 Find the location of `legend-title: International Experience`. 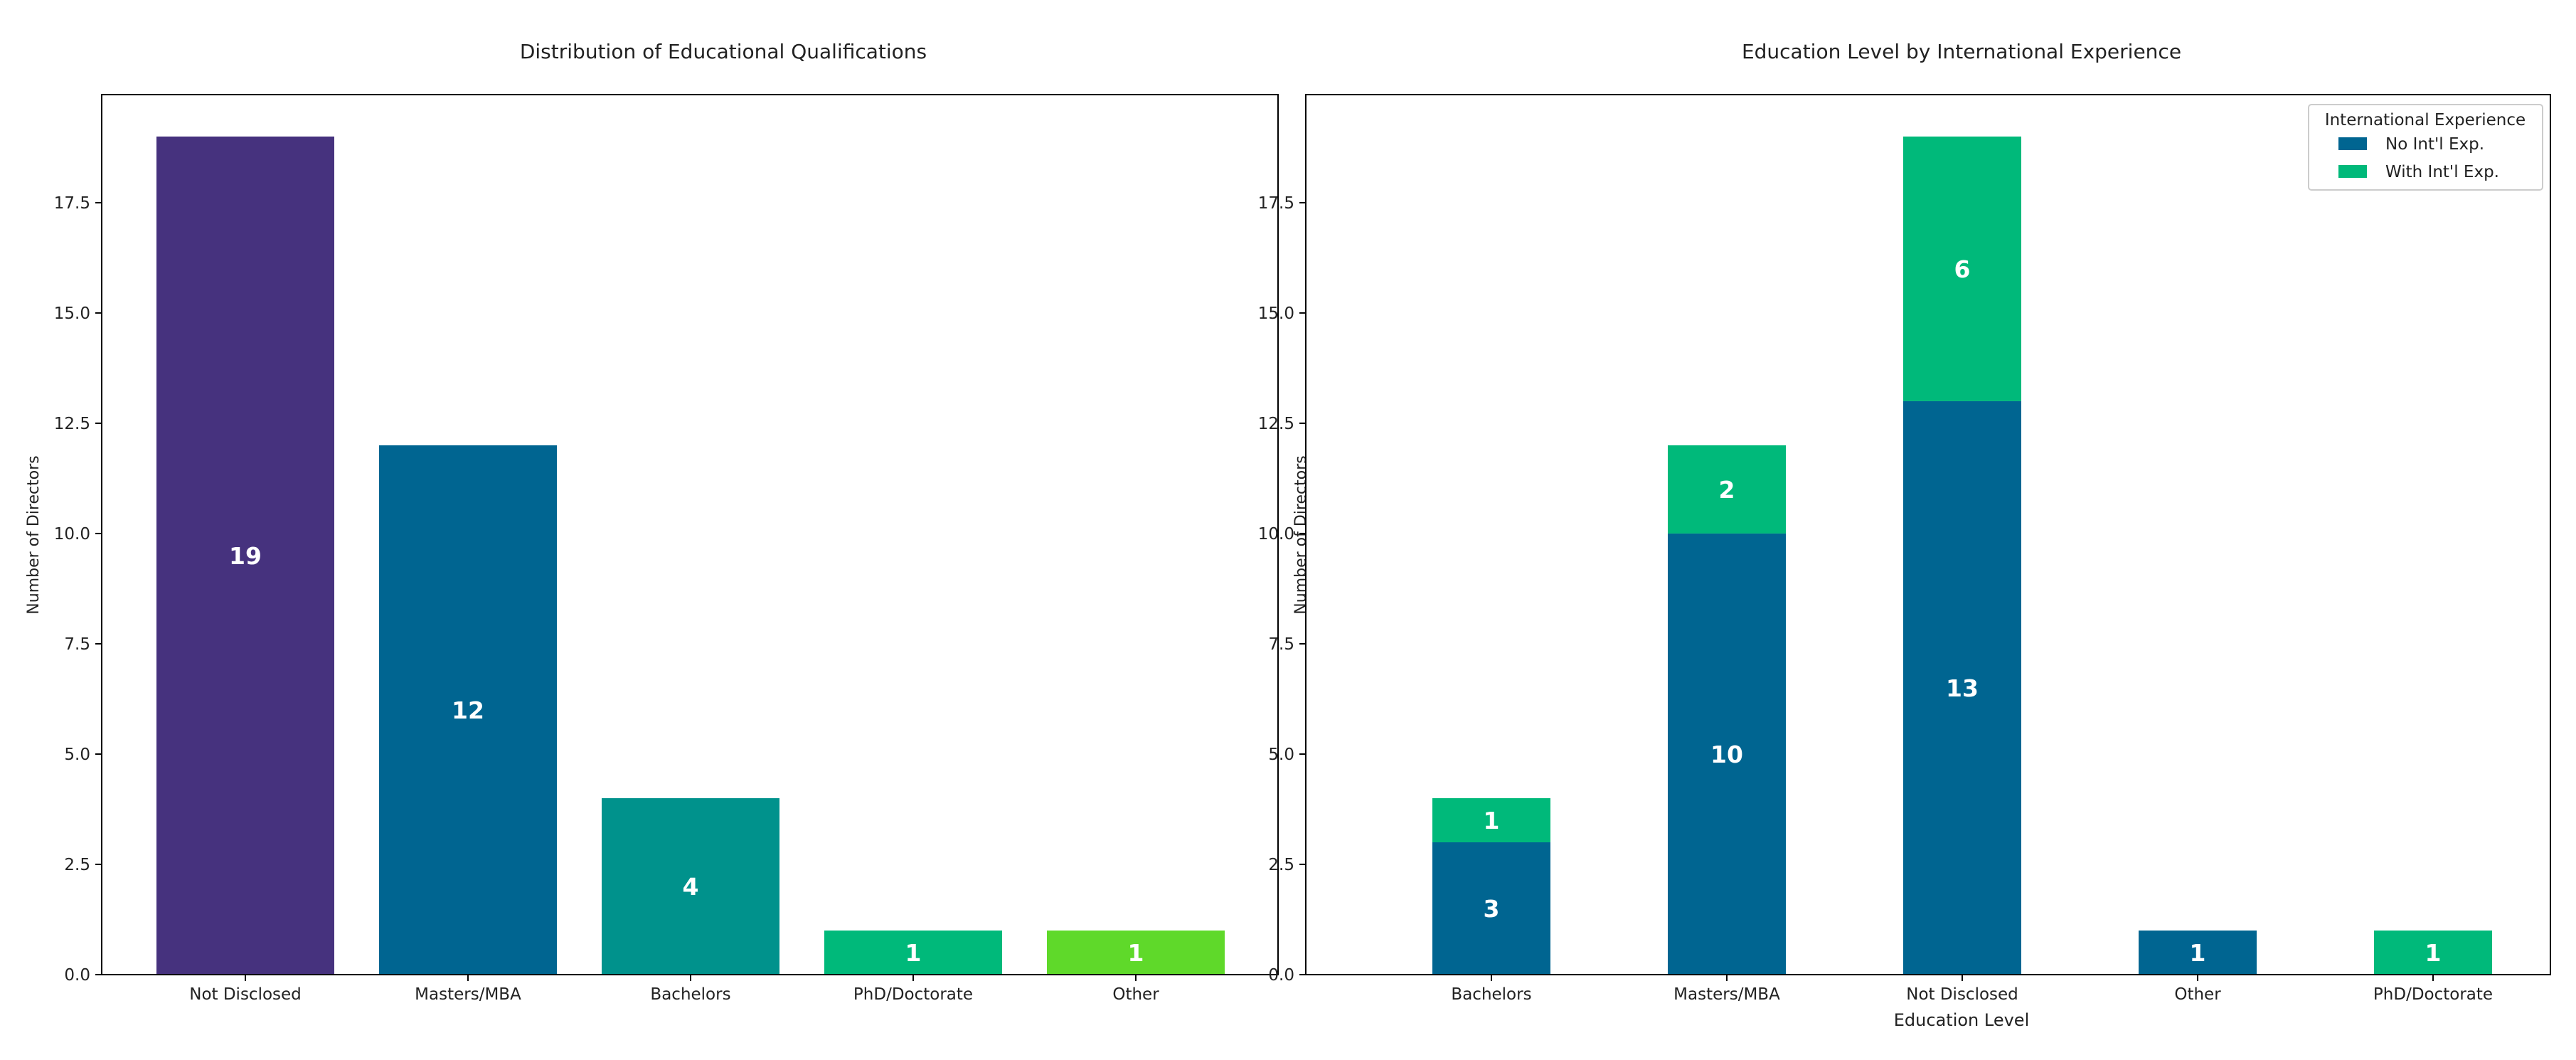

legend-title: International Experience is located at coordinates (2425, 120).